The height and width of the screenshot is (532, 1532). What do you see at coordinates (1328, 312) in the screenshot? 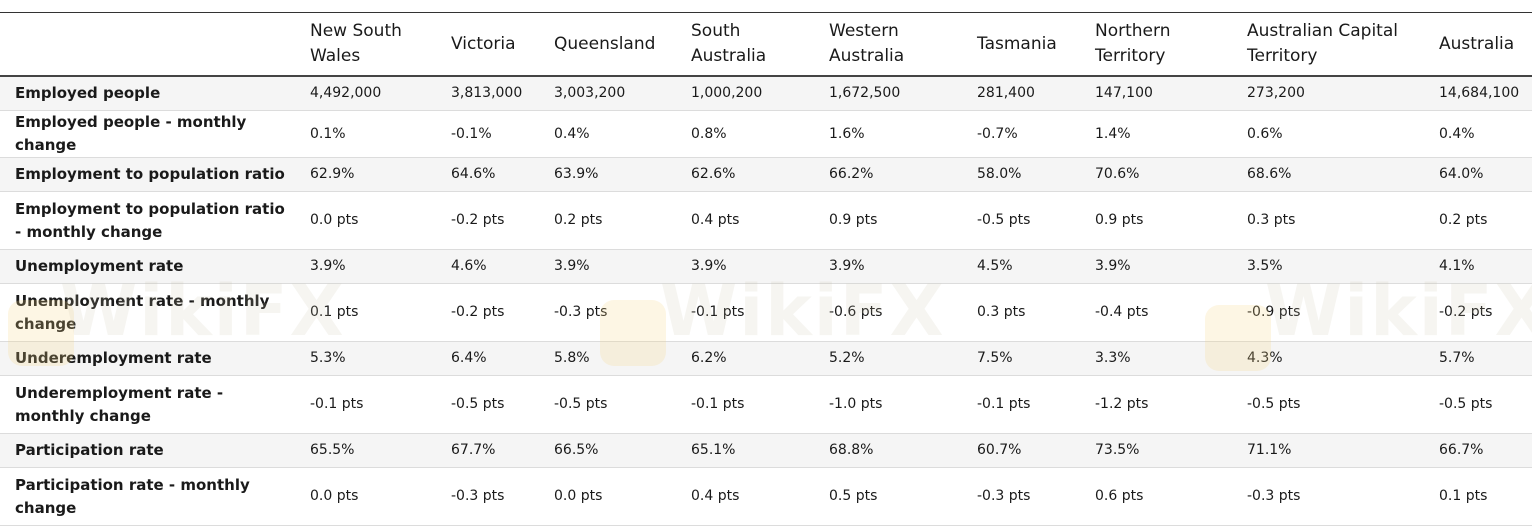
I see `table-cell: -0.9 pts` at bounding box center [1328, 312].